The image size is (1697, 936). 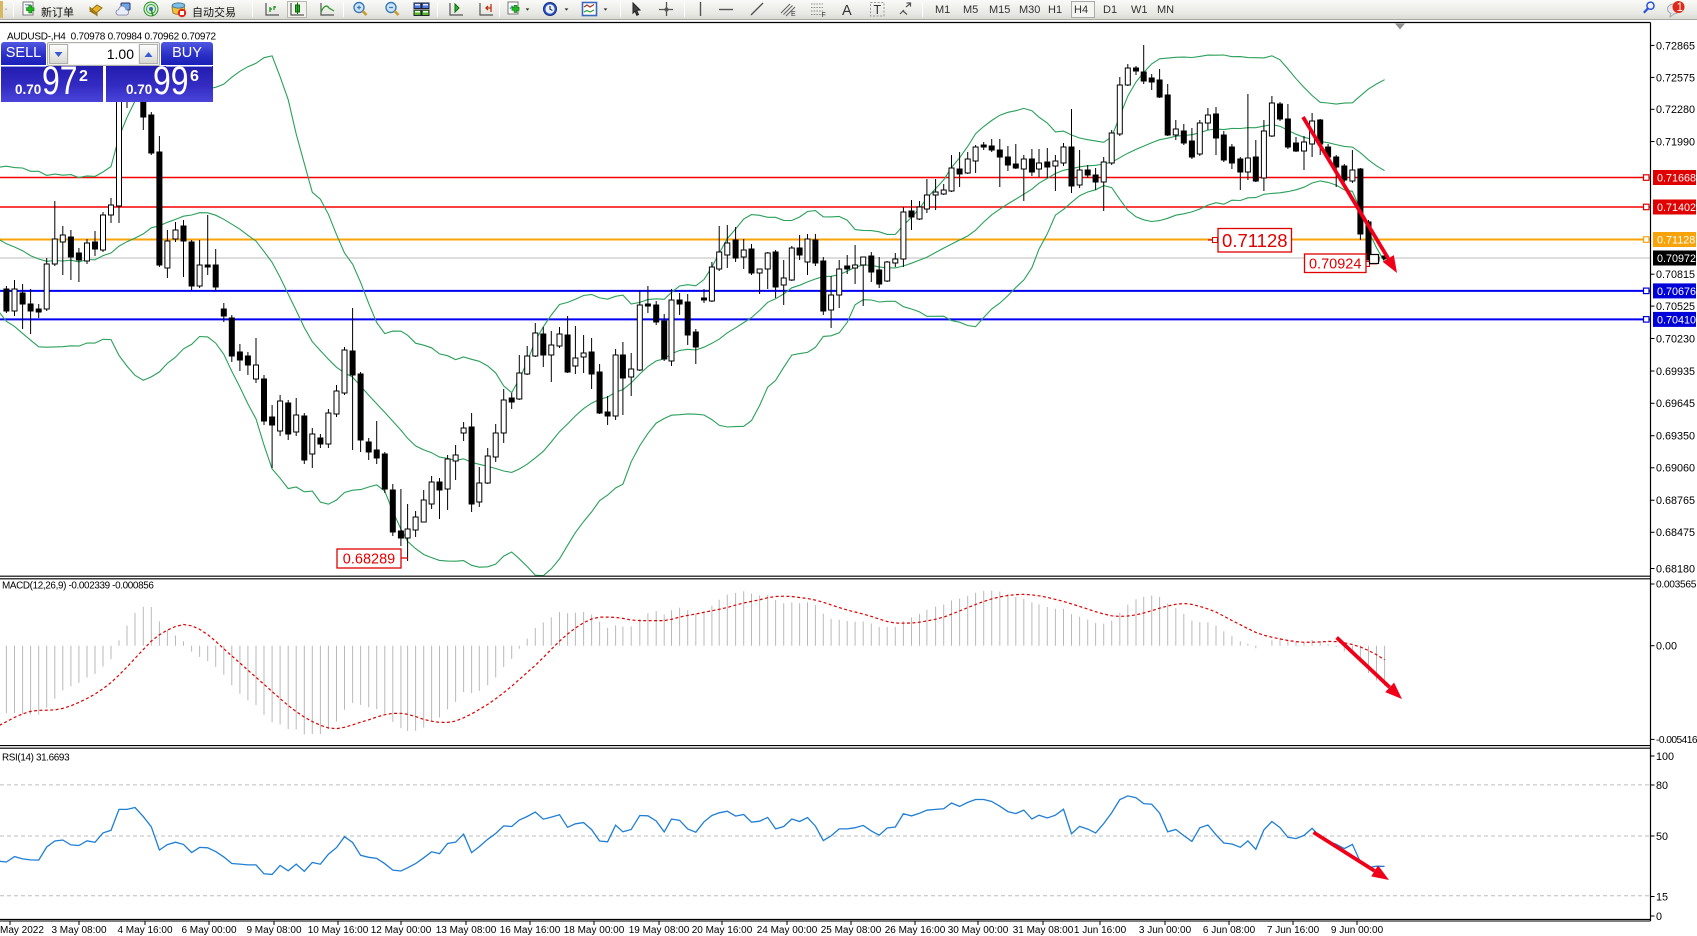 I want to click on svg-text: 1 Jun 16:00, so click(x=1100, y=930).